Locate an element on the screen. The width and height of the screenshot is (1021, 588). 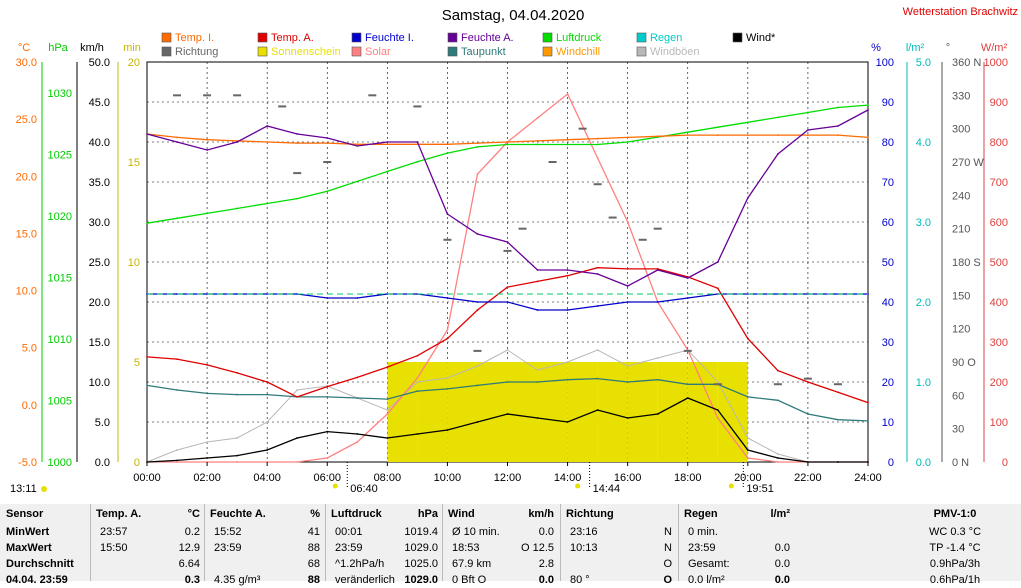
stats-header-label: Luftdruck is located at coordinates (356, 514).